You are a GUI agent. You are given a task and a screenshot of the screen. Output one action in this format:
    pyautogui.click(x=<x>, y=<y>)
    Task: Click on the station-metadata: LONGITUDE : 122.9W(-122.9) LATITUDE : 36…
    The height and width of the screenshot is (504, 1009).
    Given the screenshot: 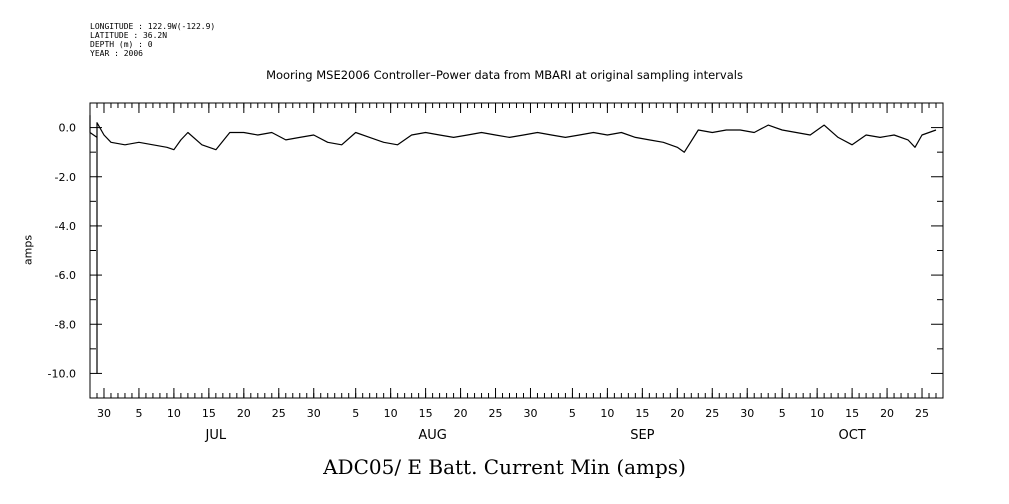 What is the action you would take?
    pyautogui.click(x=152, y=40)
    